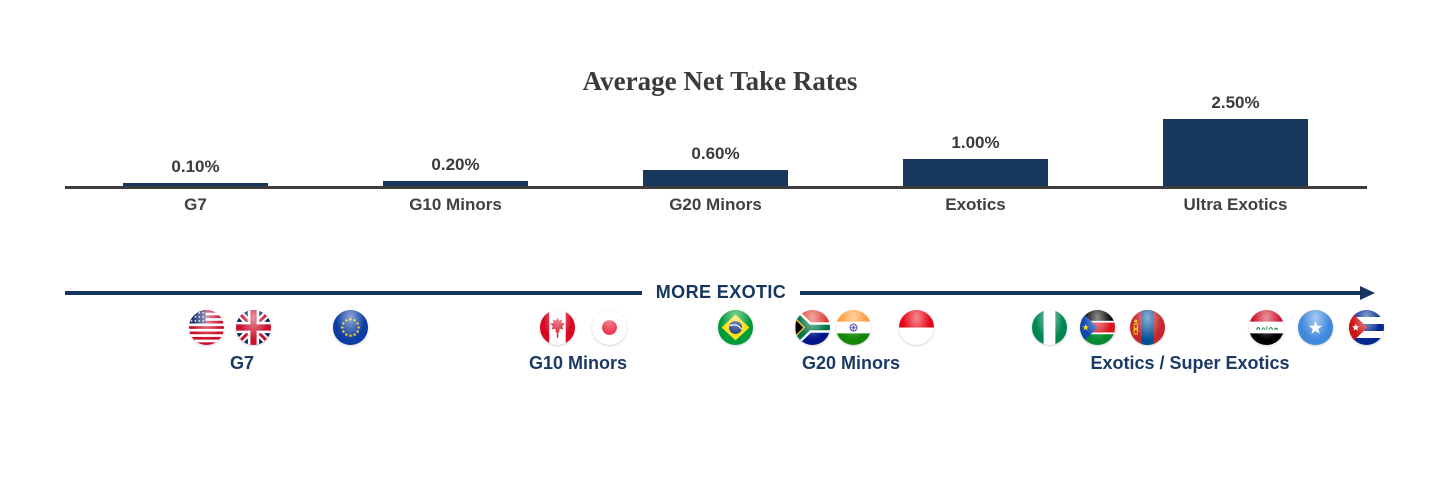  I want to click on cuba-flag-icon, so click(1366, 327).